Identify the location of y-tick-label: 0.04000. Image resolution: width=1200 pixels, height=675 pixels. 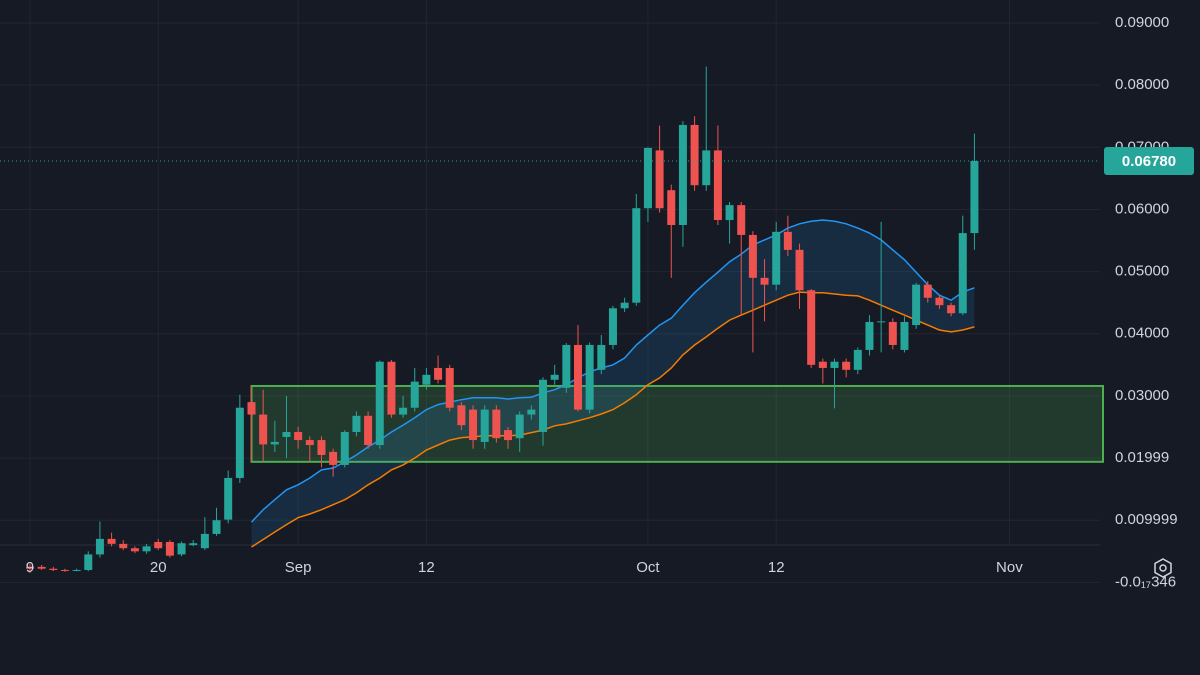
(1142, 333).